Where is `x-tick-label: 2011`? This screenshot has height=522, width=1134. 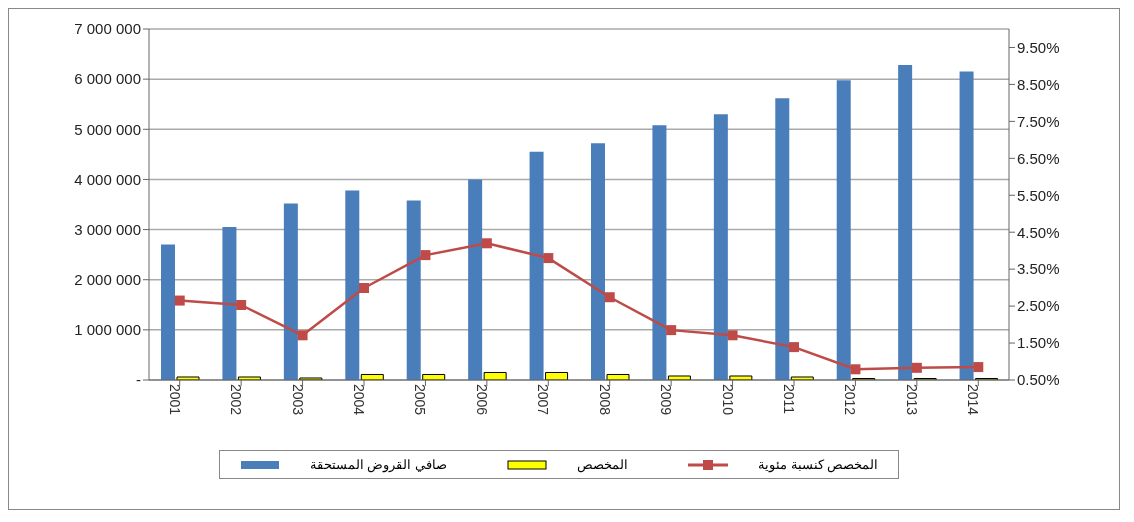 x-tick-label: 2011 is located at coordinates (789, 399).